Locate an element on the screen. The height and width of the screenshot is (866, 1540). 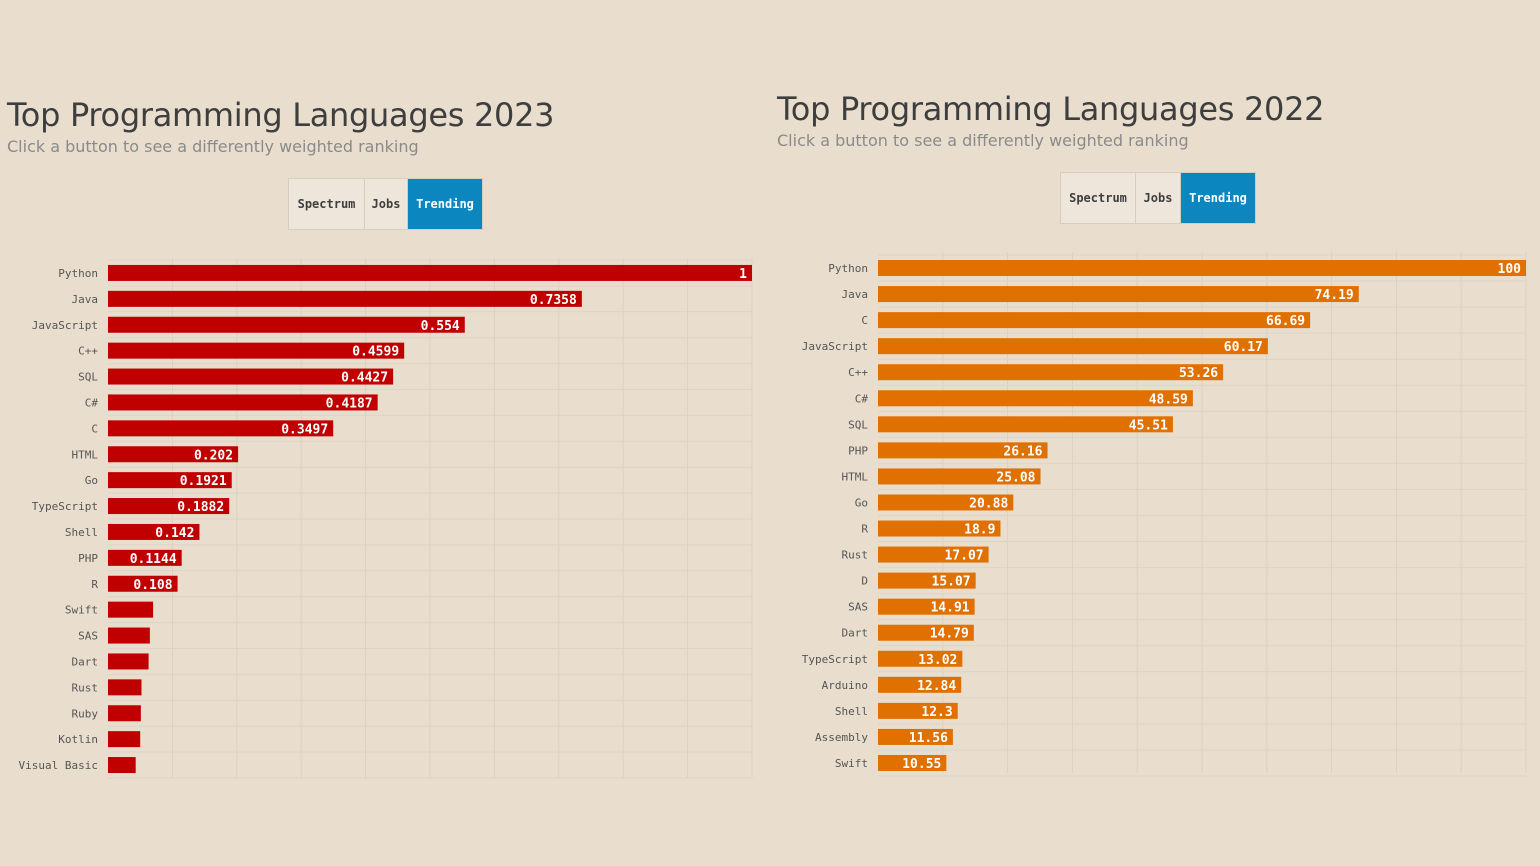
category-tick-label: Visual Basic is located at coordinates (58, 765).